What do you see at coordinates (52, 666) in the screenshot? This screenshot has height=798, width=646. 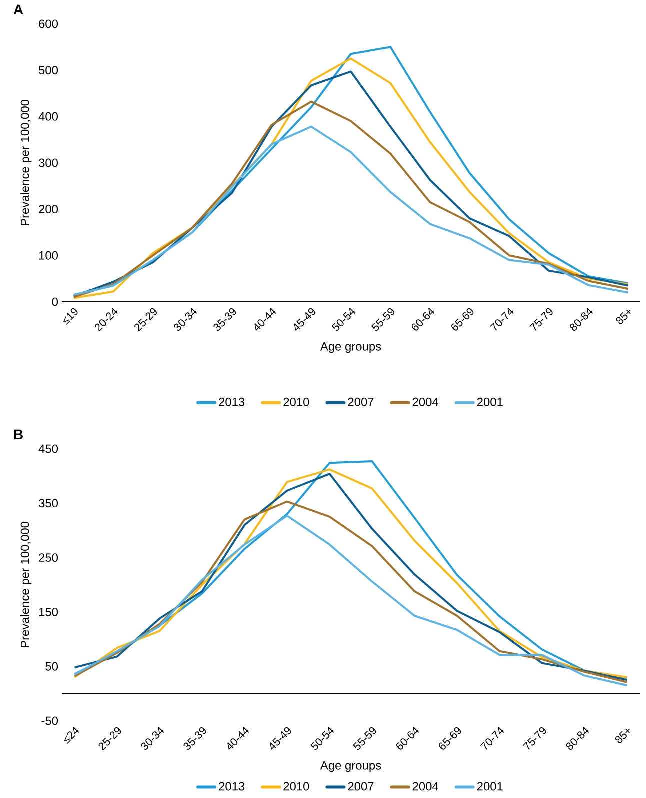 I see `y-tick-label: 50` at bounding box center [52, 666].